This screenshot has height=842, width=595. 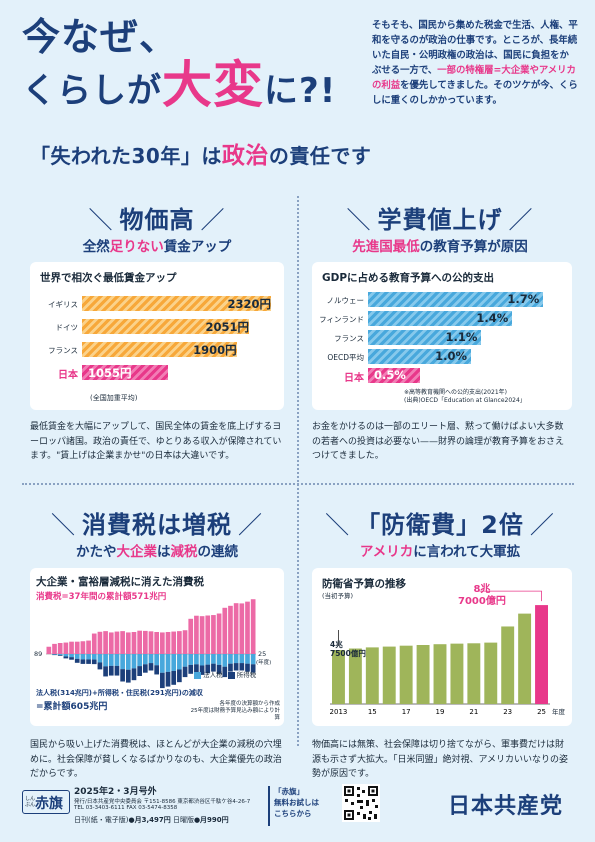 What do you see at coordinates (293, 813) in the screenshot?
I see `trial-line-3: こちらから` at bounding box center [293, 813].